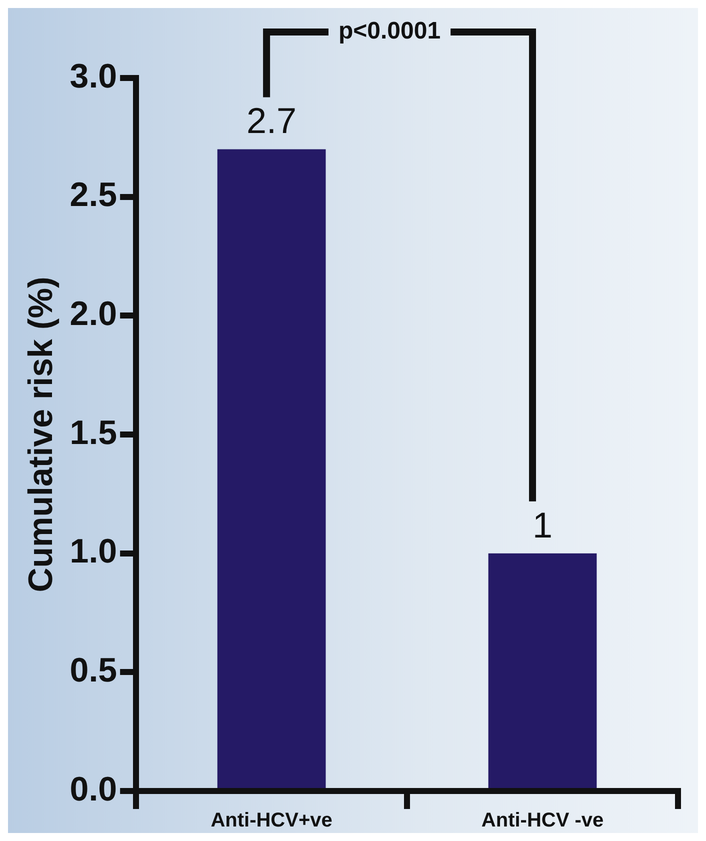  Describe the element at coordinates (94, 195) in the screenshot. I see `y-tick-label: 2.5` at that location.